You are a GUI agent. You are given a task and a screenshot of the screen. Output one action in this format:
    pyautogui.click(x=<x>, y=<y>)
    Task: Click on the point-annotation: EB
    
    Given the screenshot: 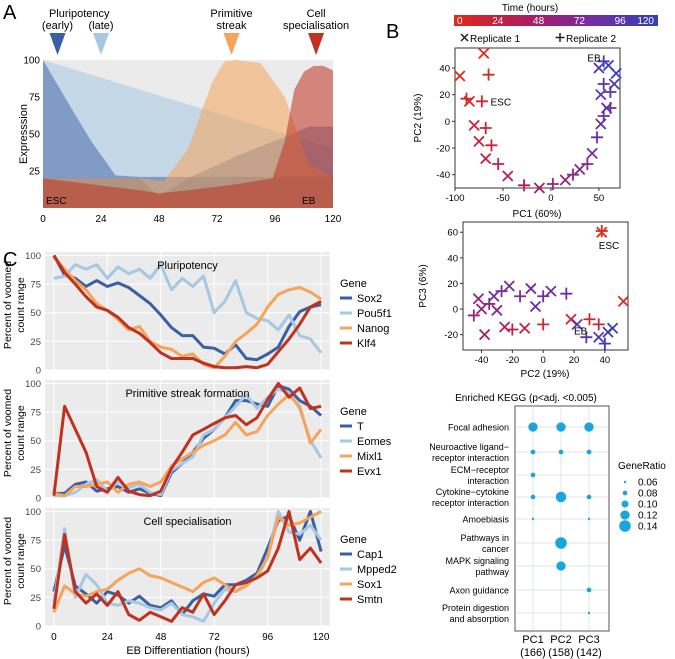 What is the action you would take?
    pyautogui.click(x=581, y=332)
    